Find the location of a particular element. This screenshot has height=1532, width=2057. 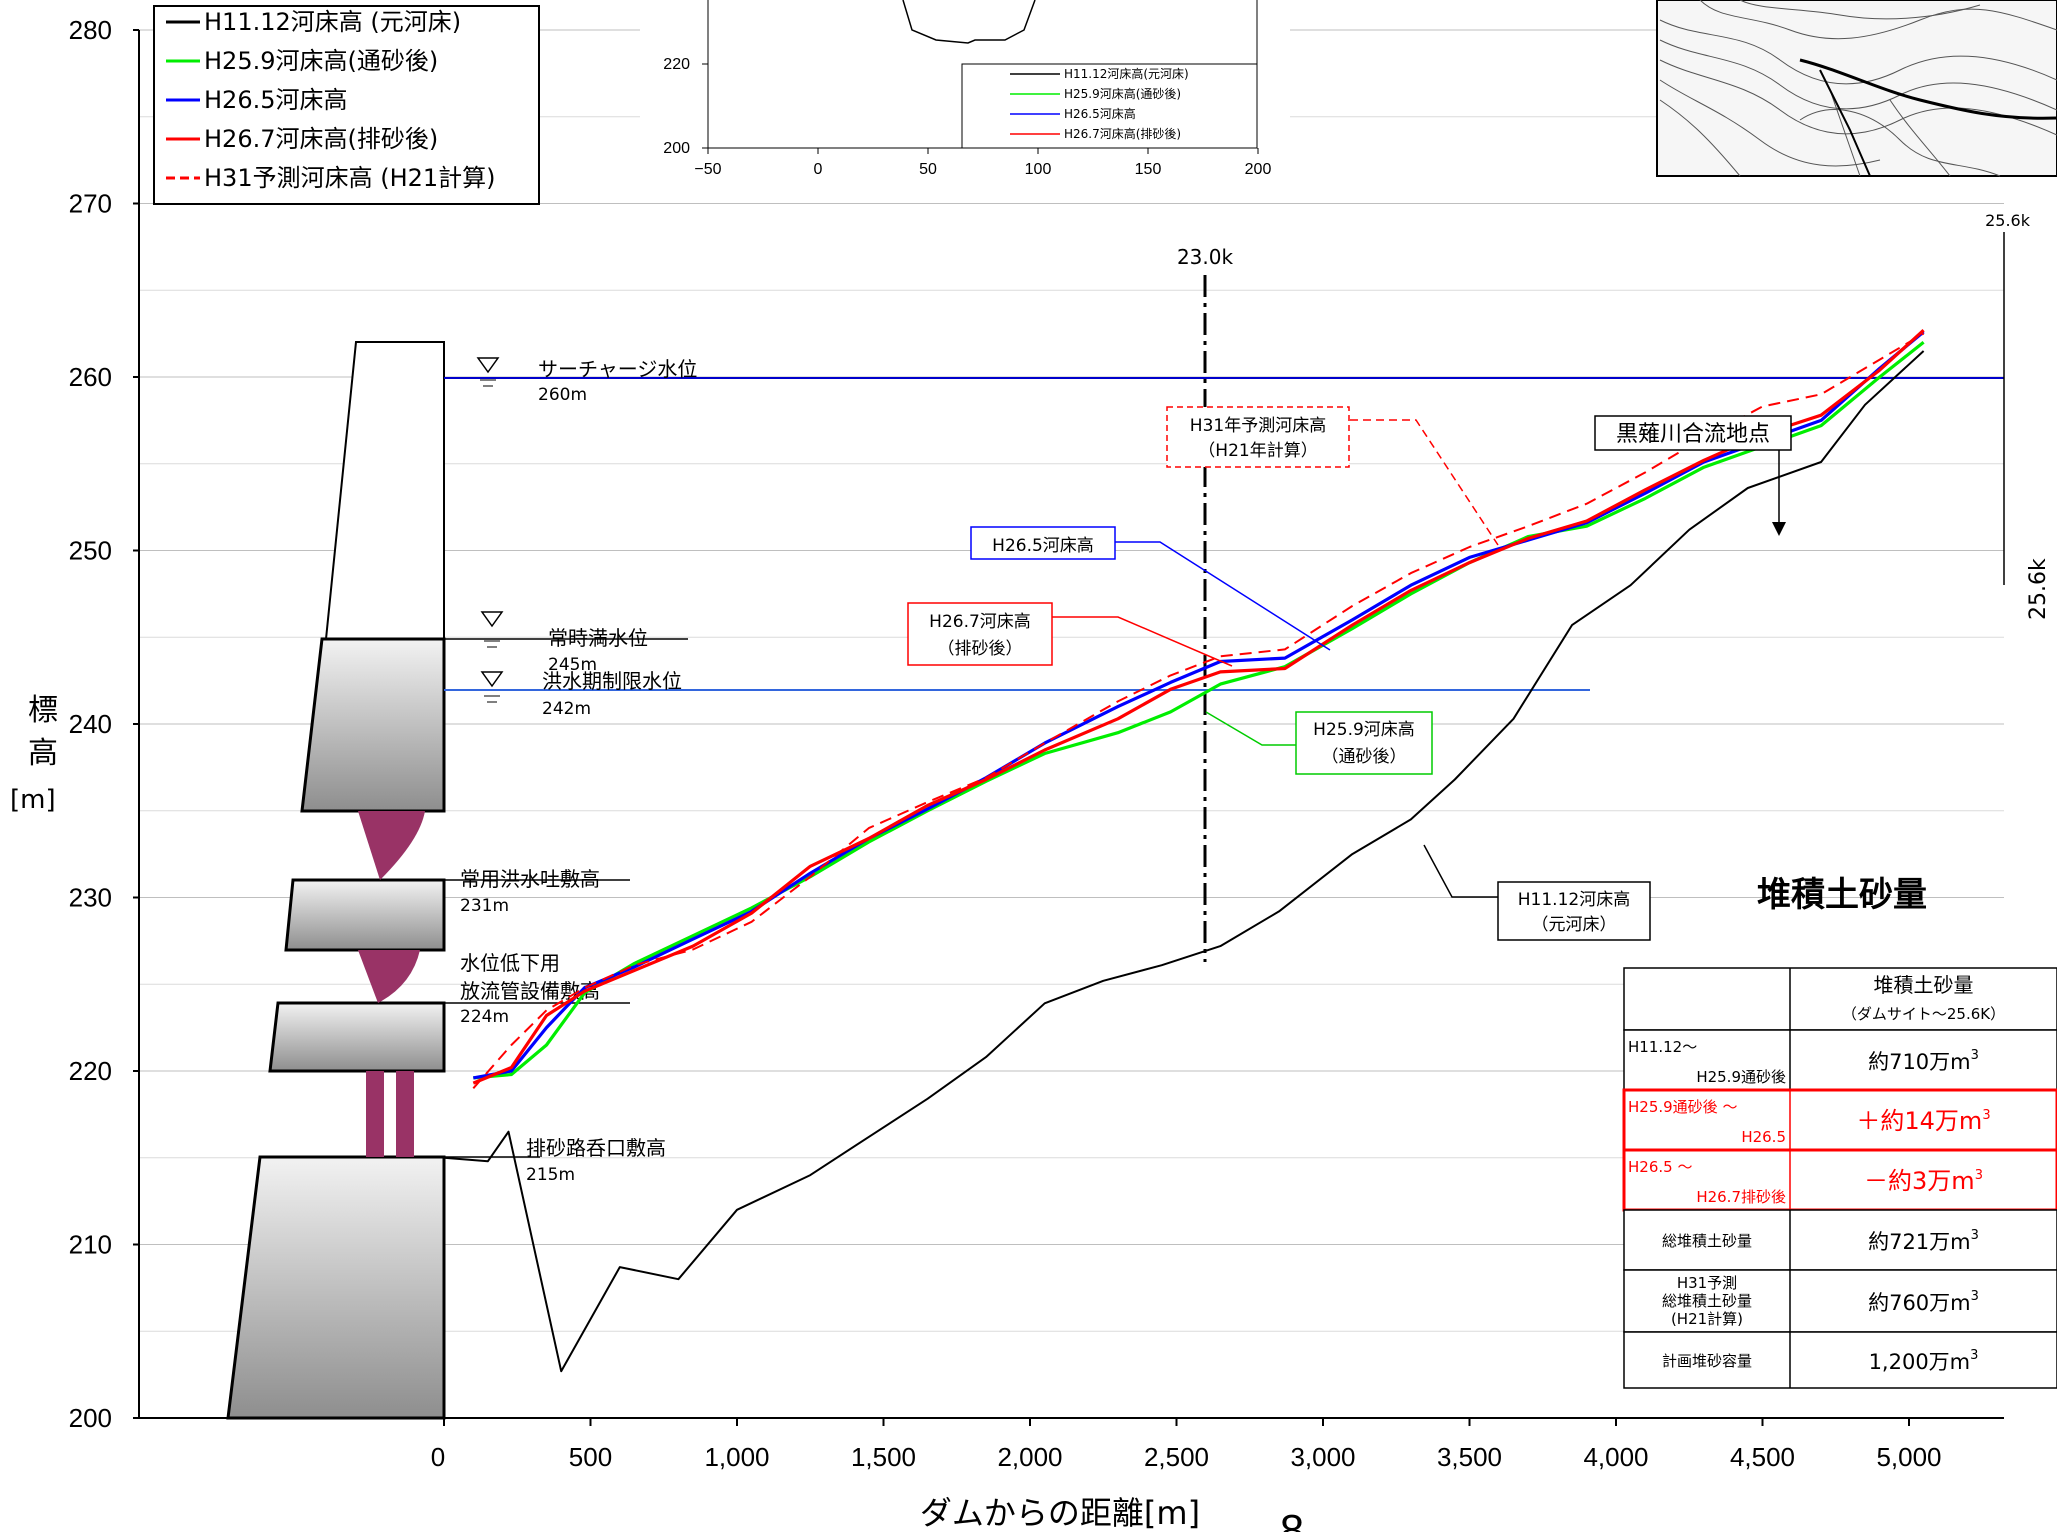

inset-x-tick-label: −50 is located at coordinates (707, 169).